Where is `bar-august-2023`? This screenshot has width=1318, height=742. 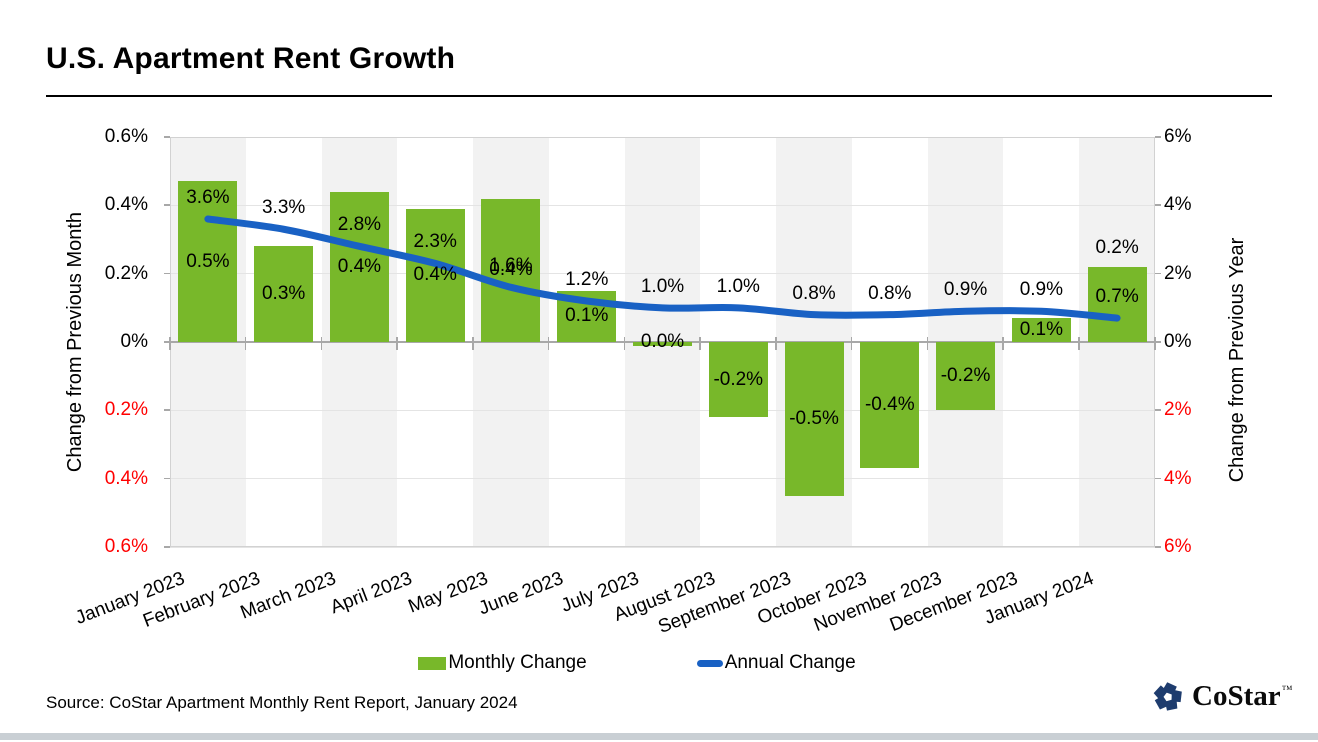 bar-august-2023 is located at coordinates (738, 380).